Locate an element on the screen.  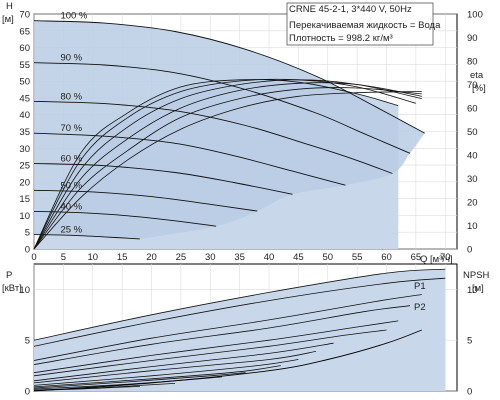
eff-axis-unit: [%] is located at coordinates (479, 88).